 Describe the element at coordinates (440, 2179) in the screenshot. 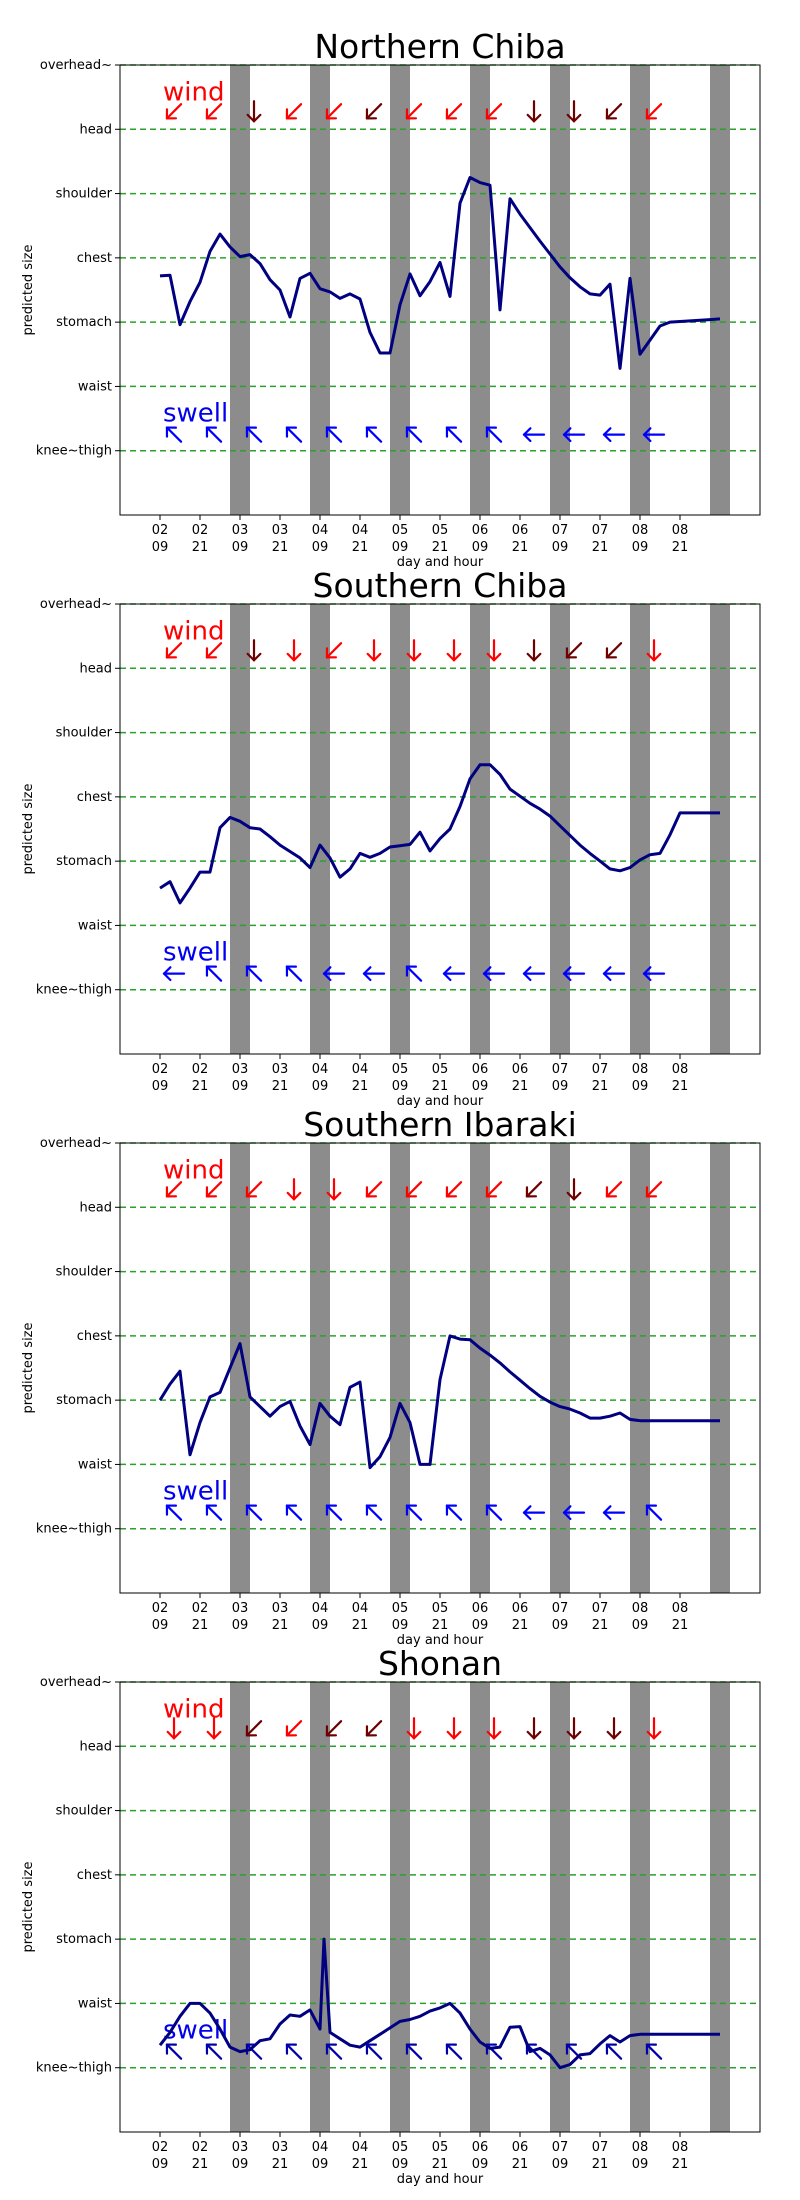

I see `x-axis-label: day and hour` at that location.